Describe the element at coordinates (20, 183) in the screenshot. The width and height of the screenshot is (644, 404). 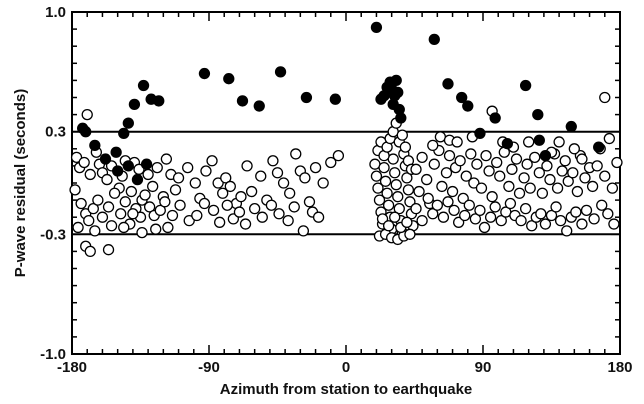
I see `y-axis-title: P-wave residual (seconds)` at that location.